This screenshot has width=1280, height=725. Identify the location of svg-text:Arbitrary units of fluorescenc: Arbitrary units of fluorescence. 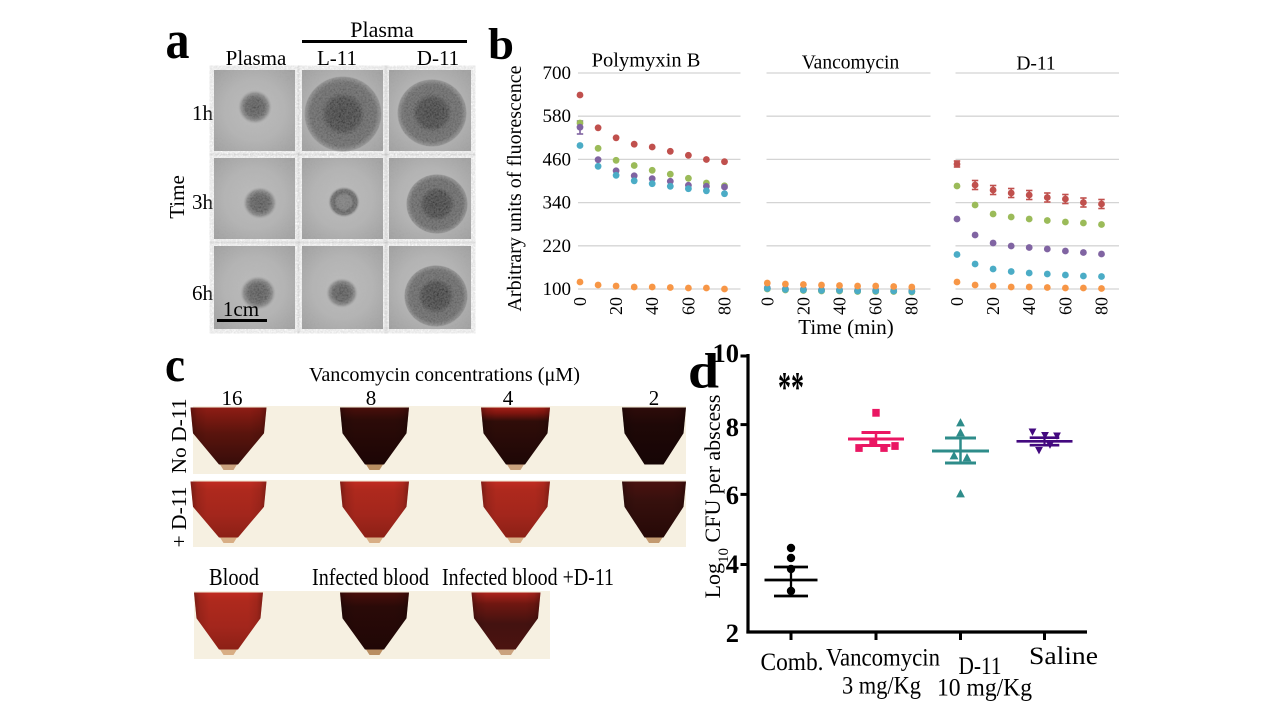
(515, 188).